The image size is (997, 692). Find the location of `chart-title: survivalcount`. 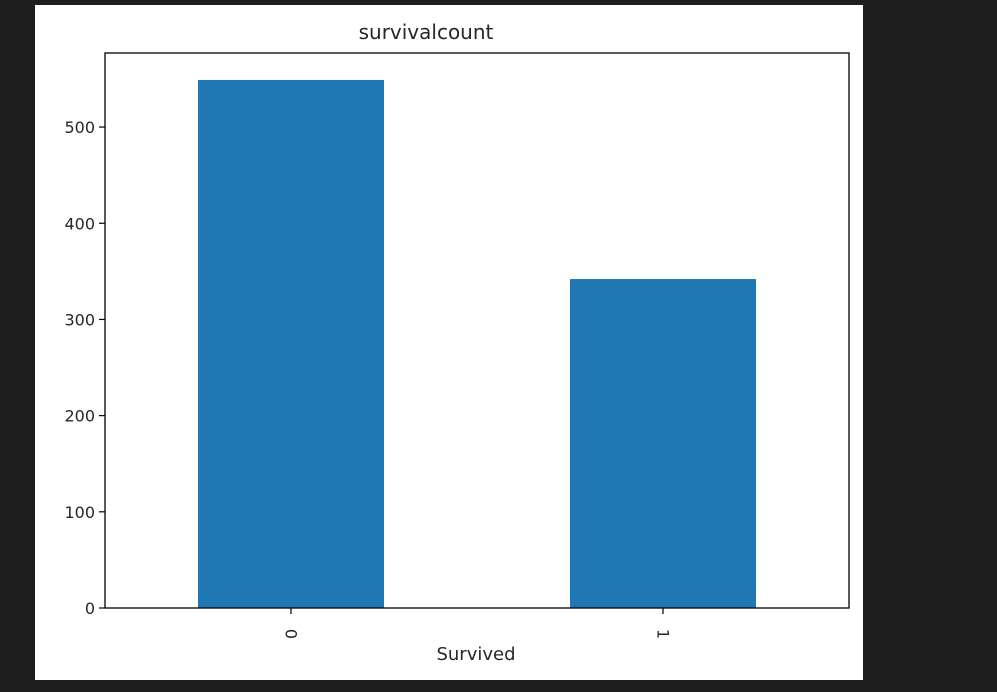

chart-title: survivalcount is located at coordinates (426, 32).